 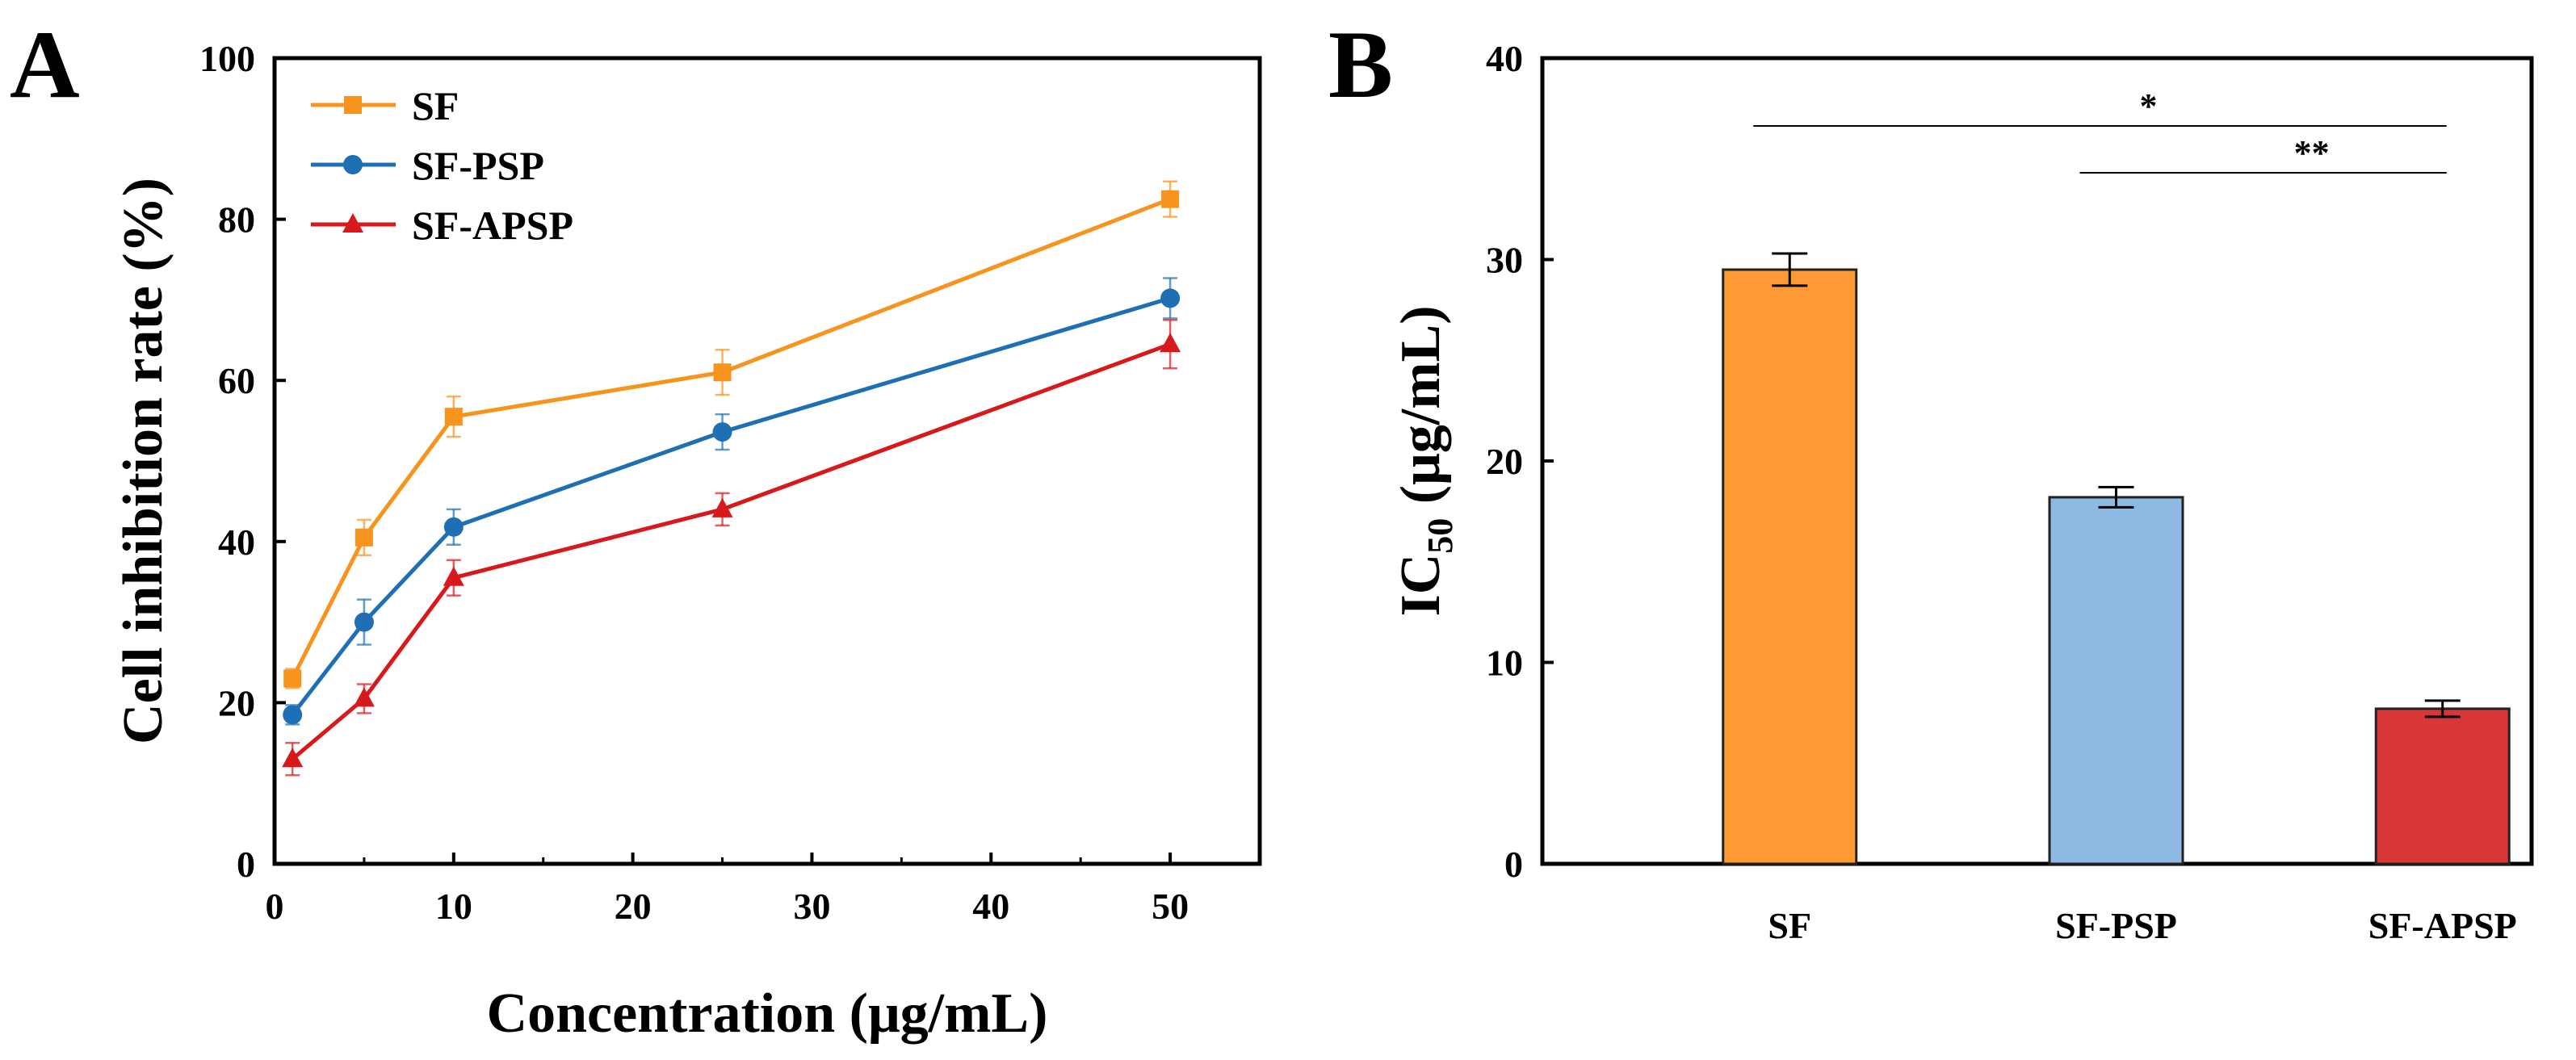 I want to click on panel-b-x-ticks: SF SF-PSP SF-APSP, so click(x=2142, y=925).